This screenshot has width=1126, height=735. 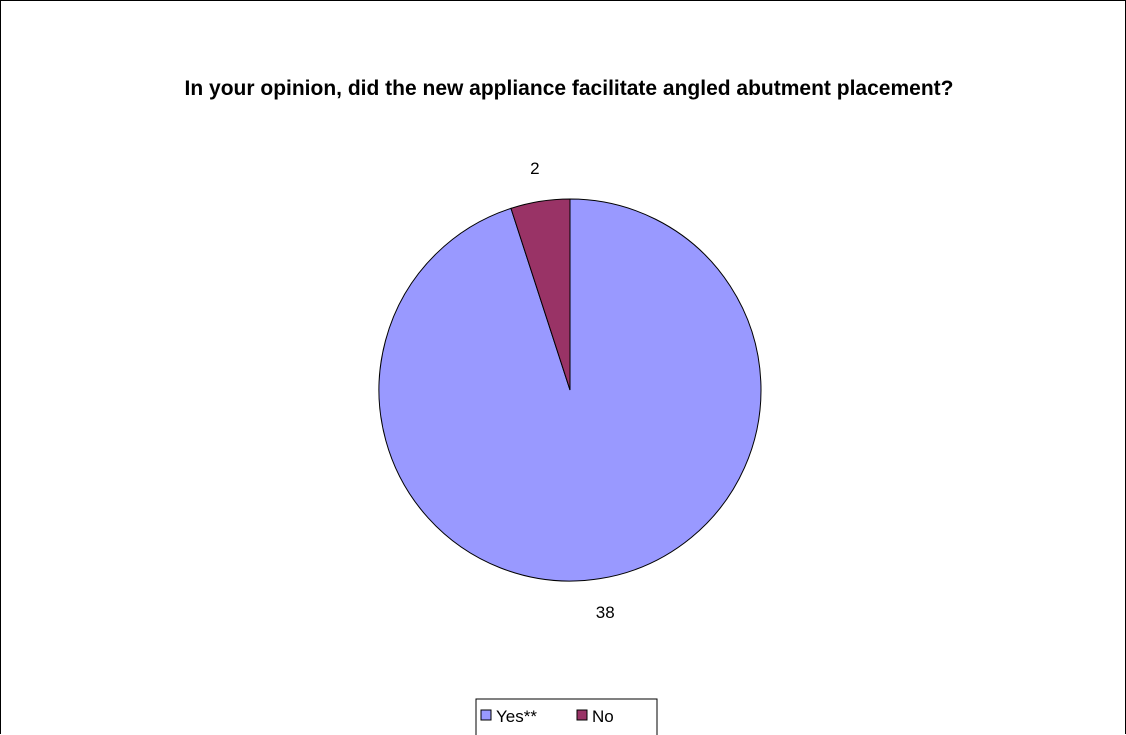 I want to click on legend: Yes** No, so click(x=566, y=716).